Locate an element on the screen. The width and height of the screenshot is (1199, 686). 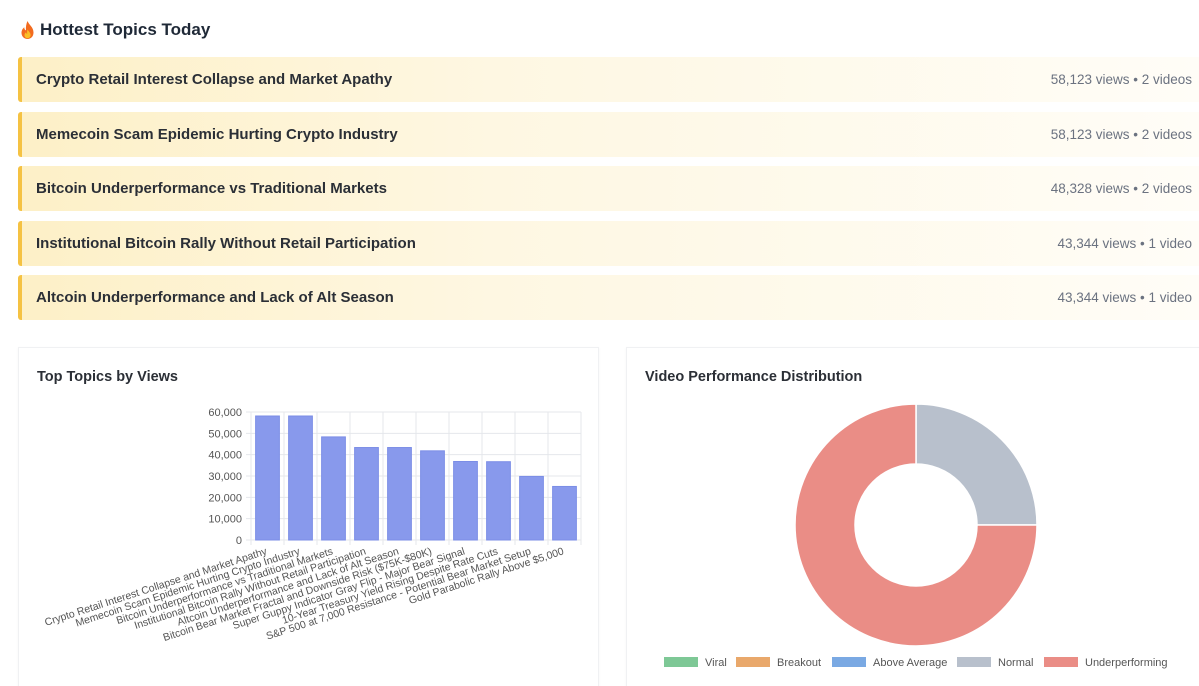
y-tick-label: 40,000 is located at coordinates (225, 456).